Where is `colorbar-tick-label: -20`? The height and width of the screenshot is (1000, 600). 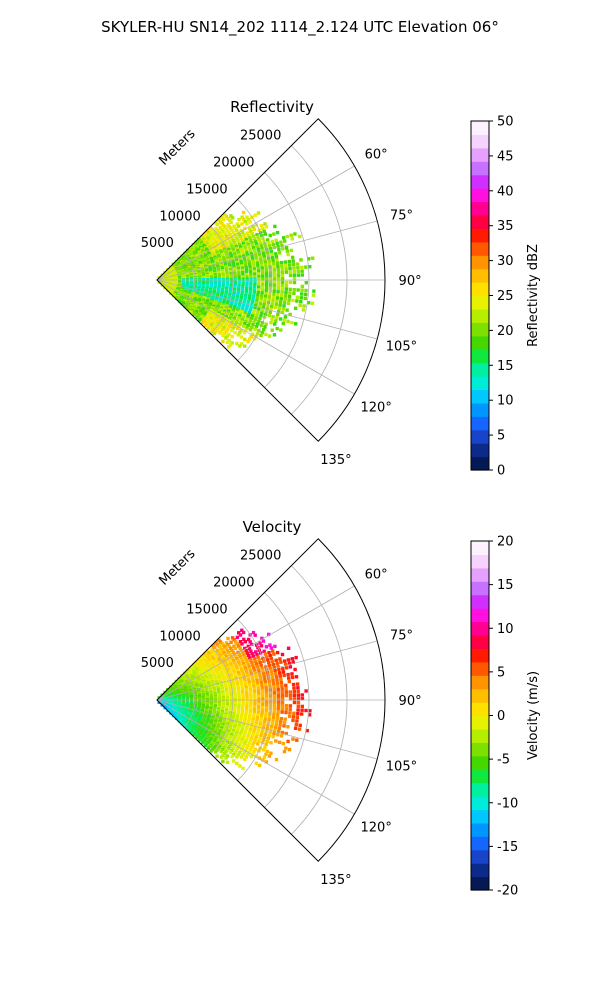
colorbar-tick-label: -20 is located at coordinates (507, 891).